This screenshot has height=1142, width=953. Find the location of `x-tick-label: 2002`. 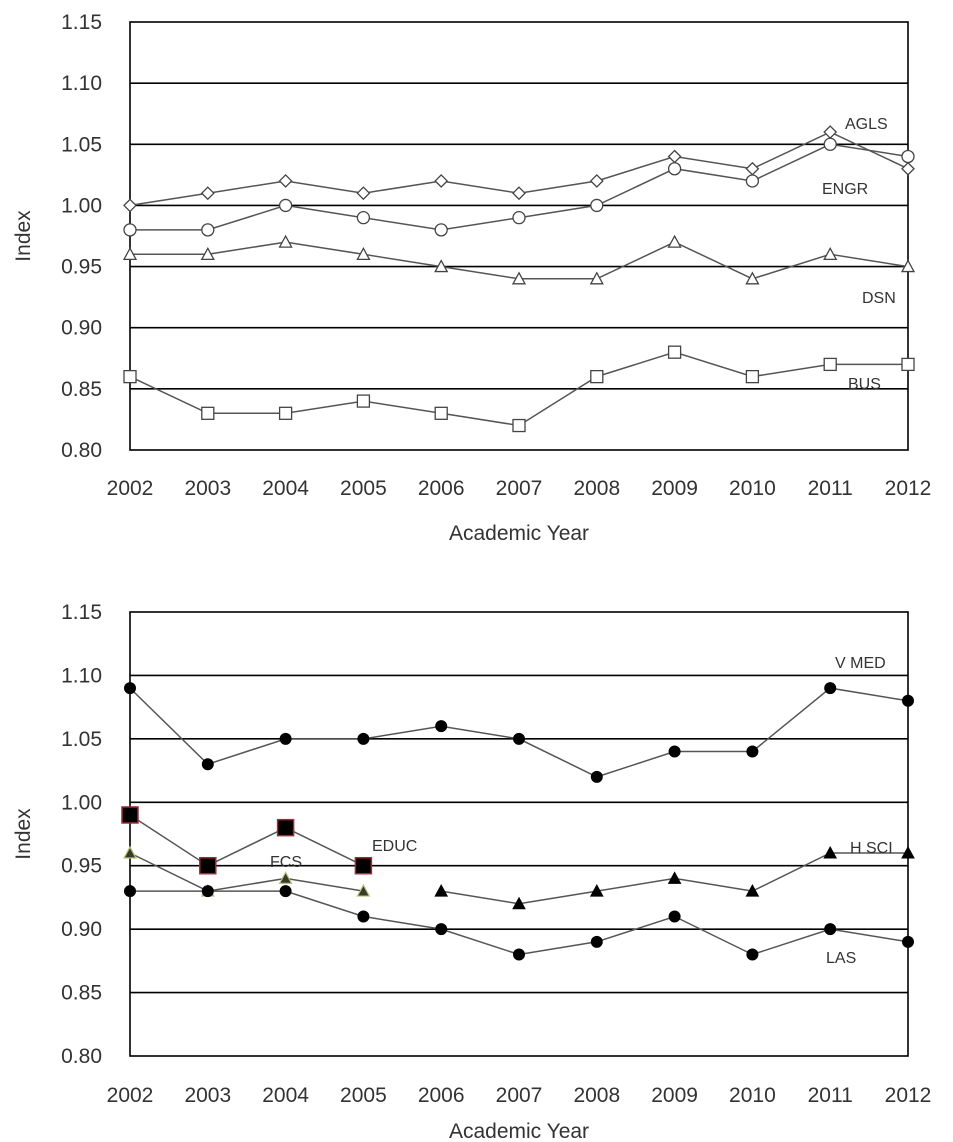

x-tick-label: 2002 is located at coordinates (130, 1095).